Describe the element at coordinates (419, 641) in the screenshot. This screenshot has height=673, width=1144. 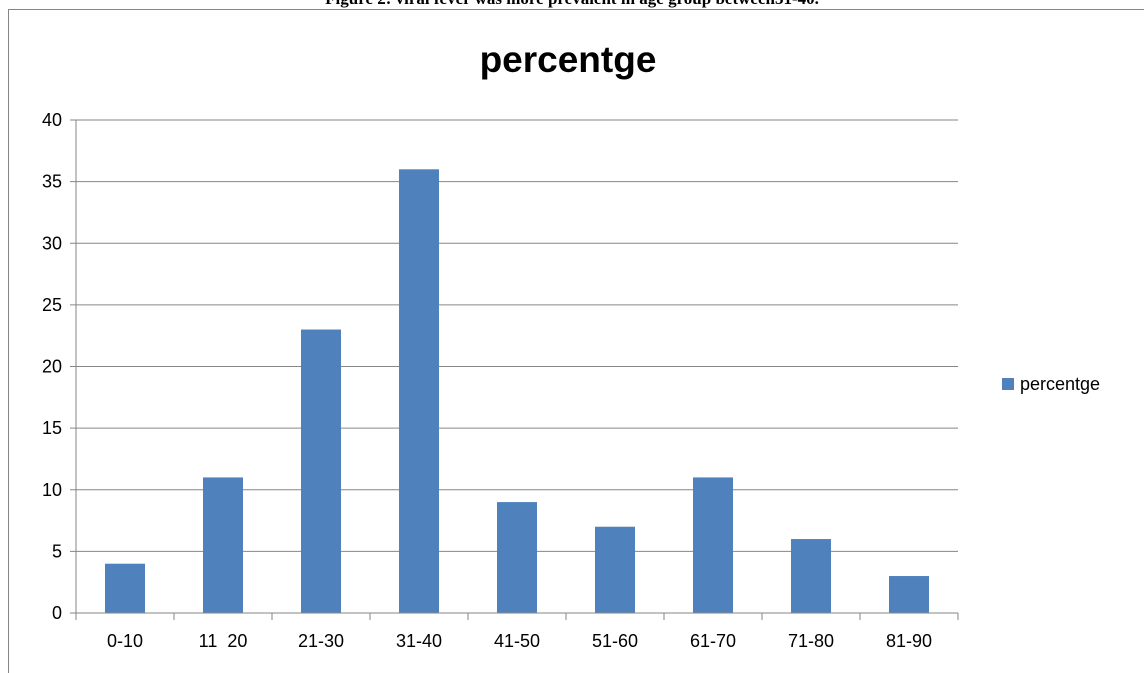
I see `x-tick-label: 31-40` at that location.